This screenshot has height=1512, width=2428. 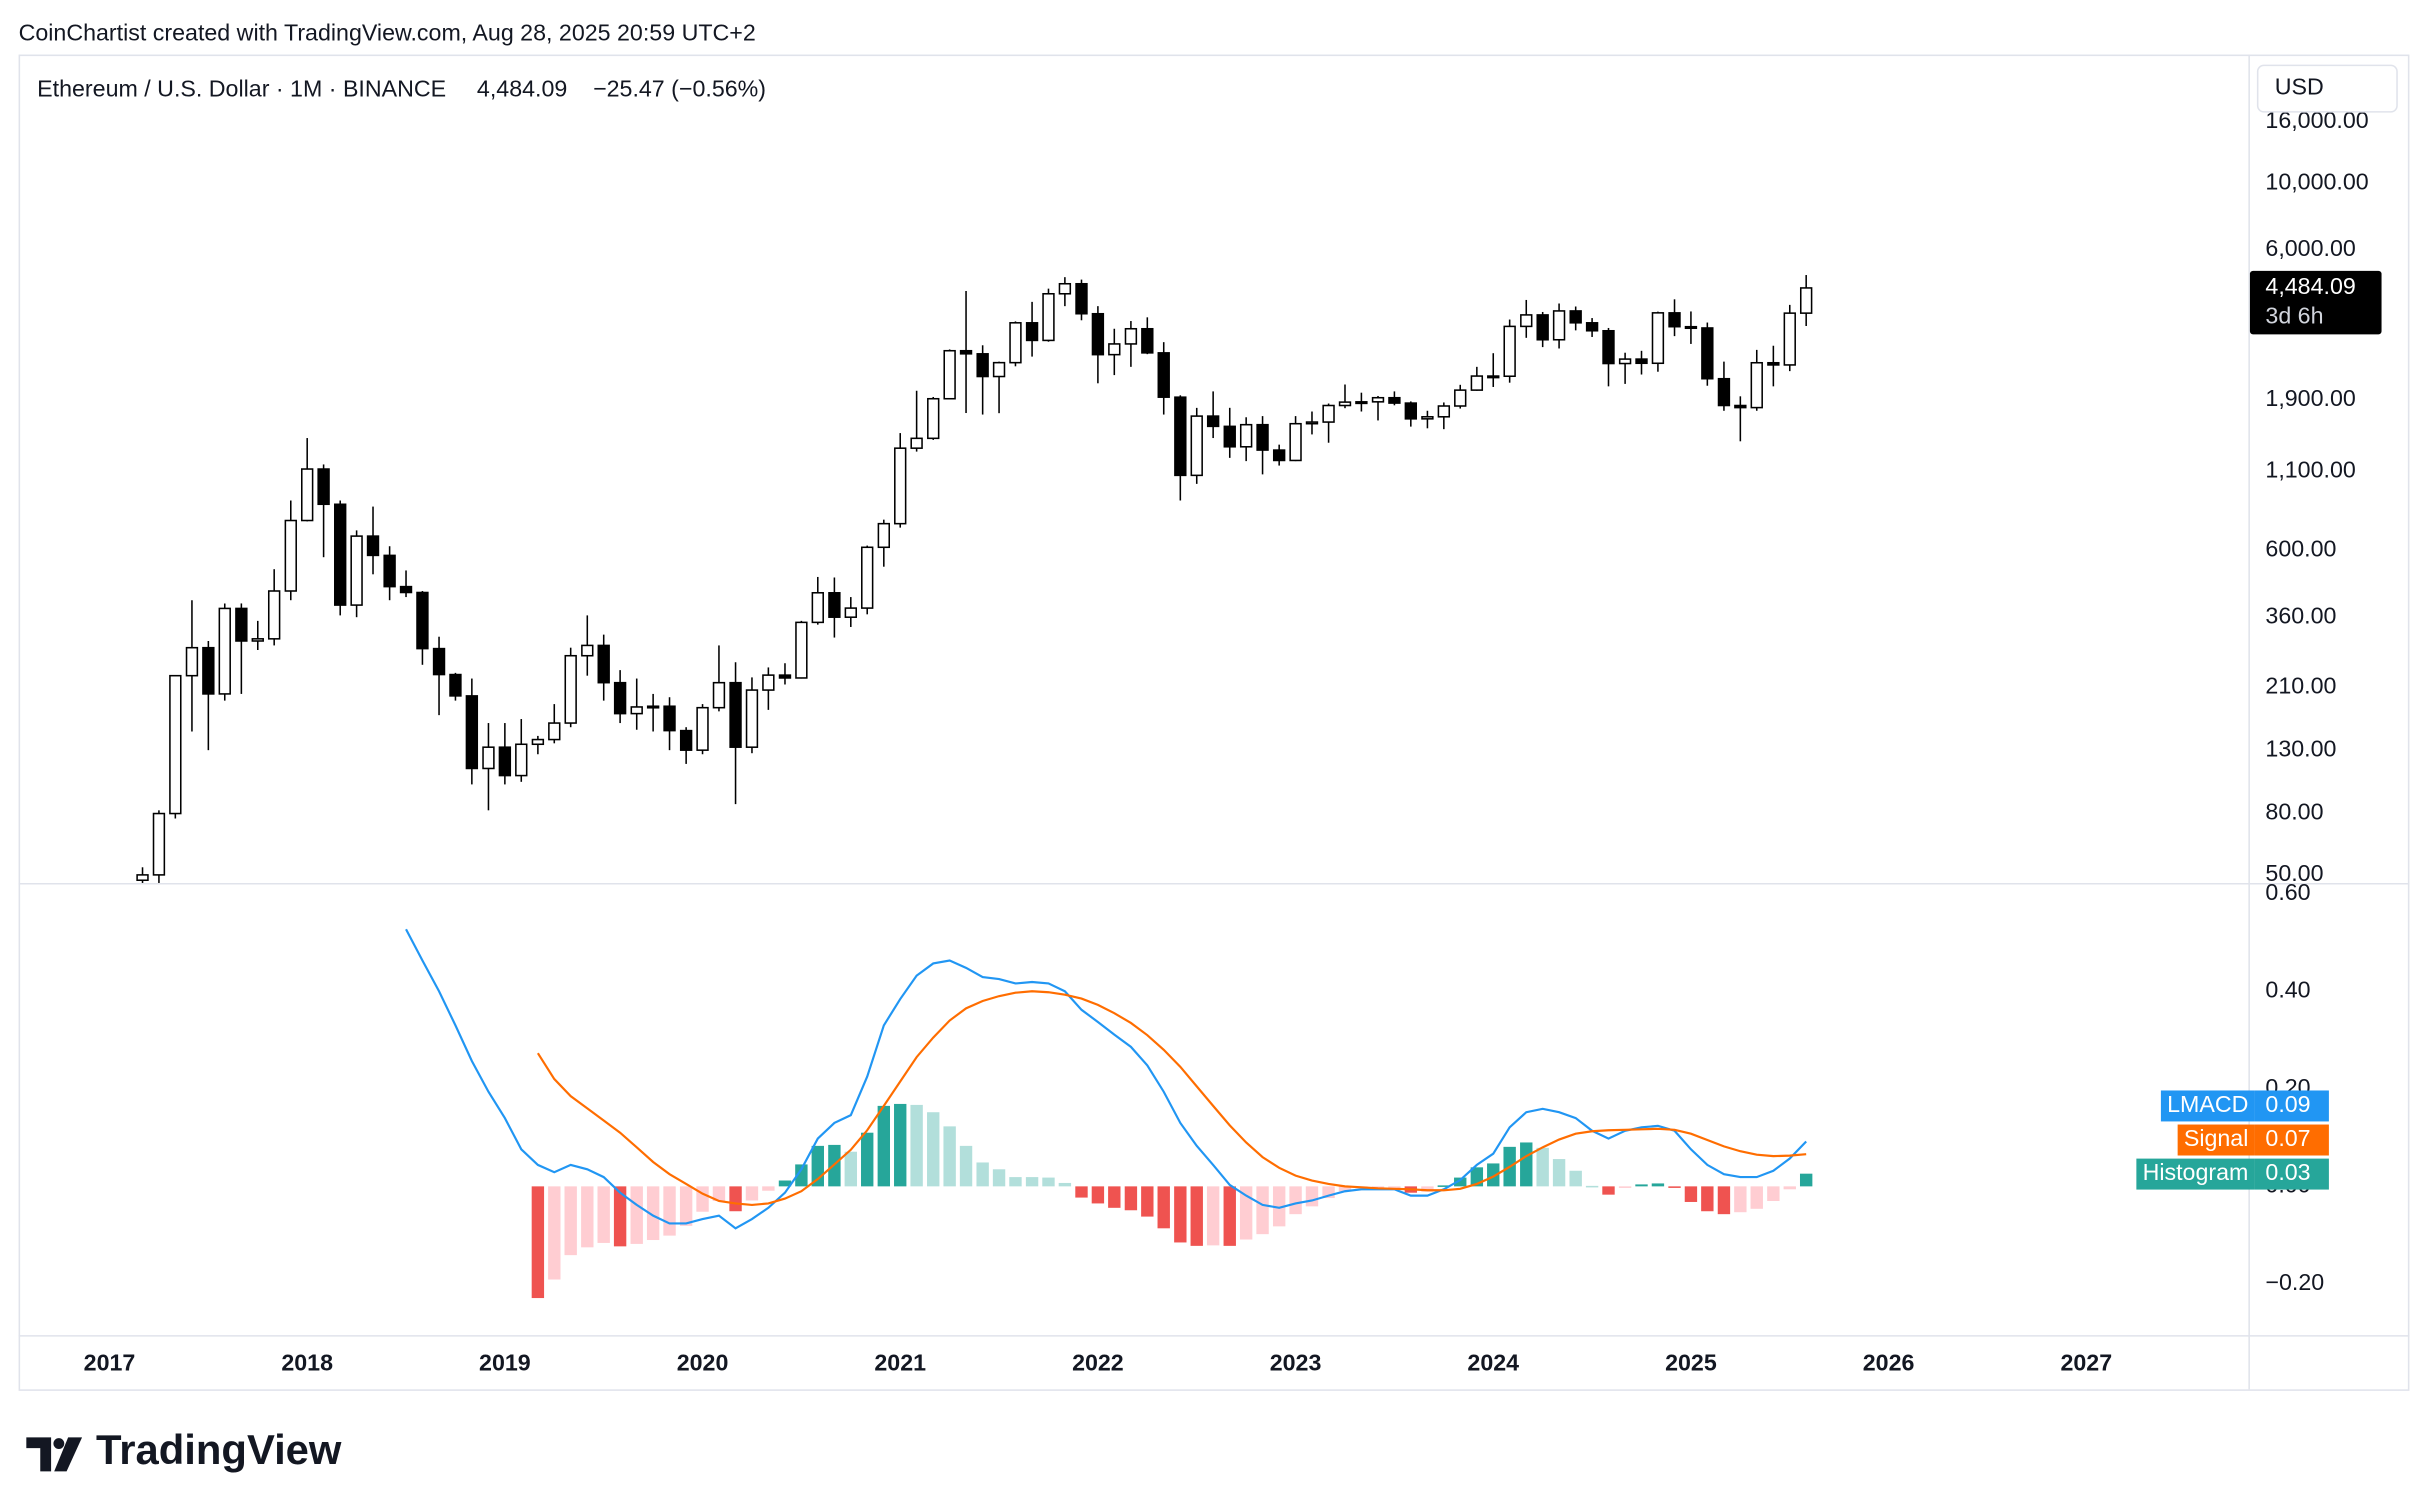 What do you see at coordinates (2287, 1104) in the screenshot?
I see `legend-value: 0.09` at bounding box center [2287, 1104].